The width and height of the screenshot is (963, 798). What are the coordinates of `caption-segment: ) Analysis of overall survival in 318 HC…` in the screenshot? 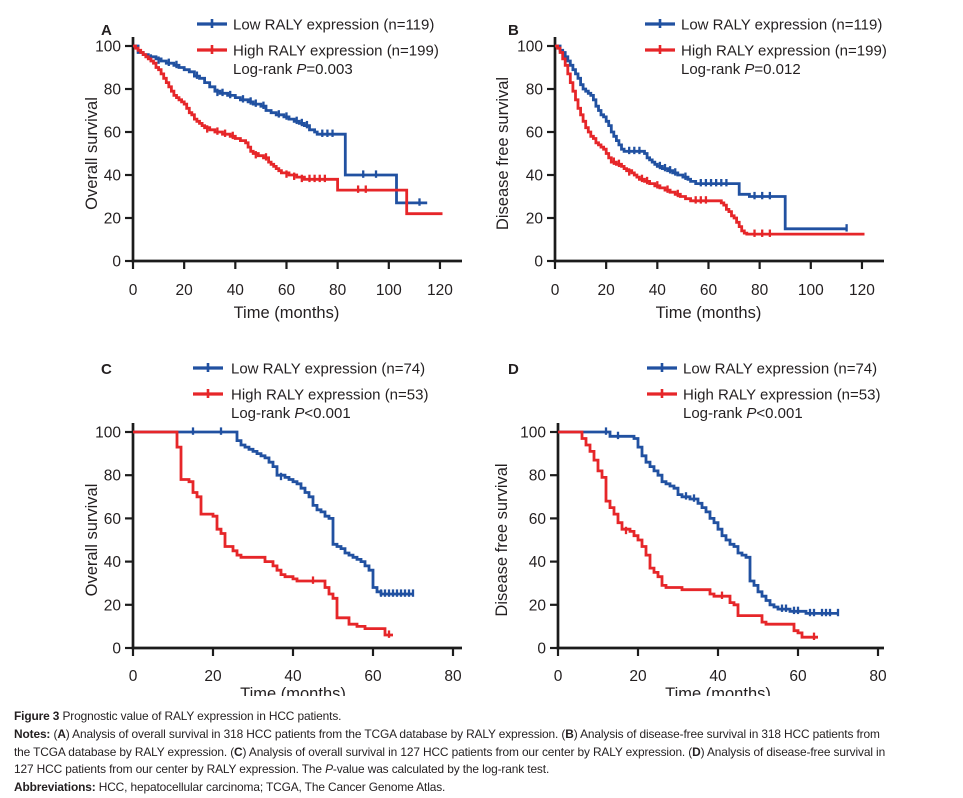 It's located at (315, 733).